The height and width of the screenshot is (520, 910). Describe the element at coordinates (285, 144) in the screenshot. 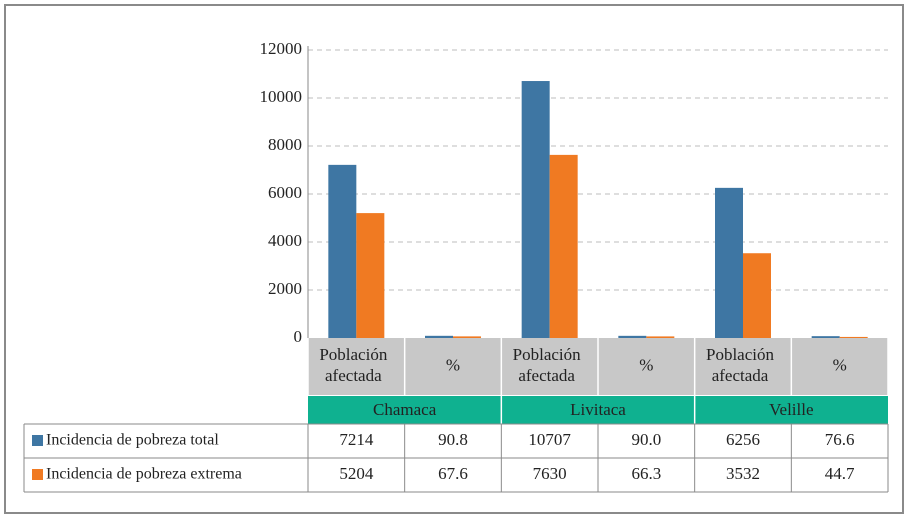

I see `y-tick-label: 8000` at that location.